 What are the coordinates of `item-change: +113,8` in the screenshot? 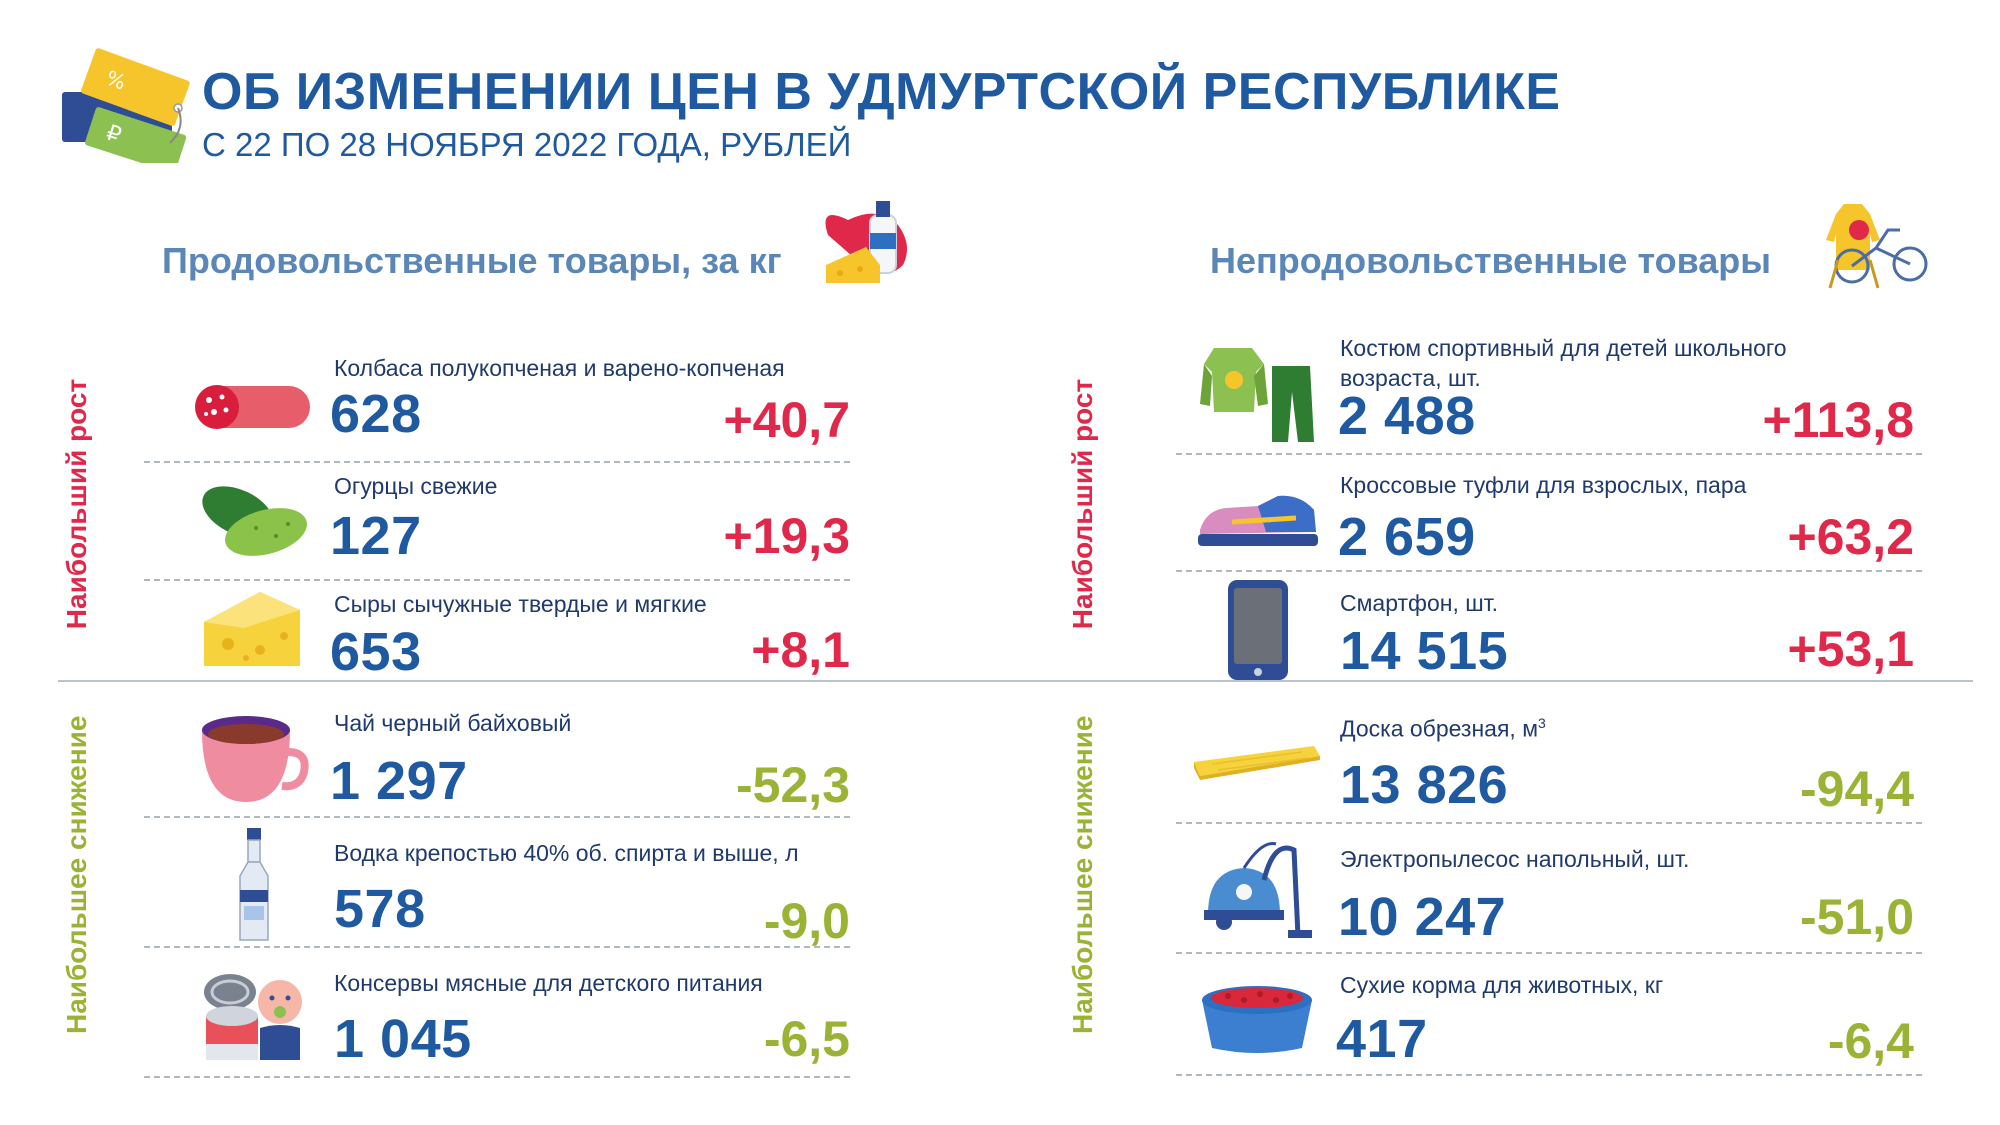 It's located at (1838, 420).